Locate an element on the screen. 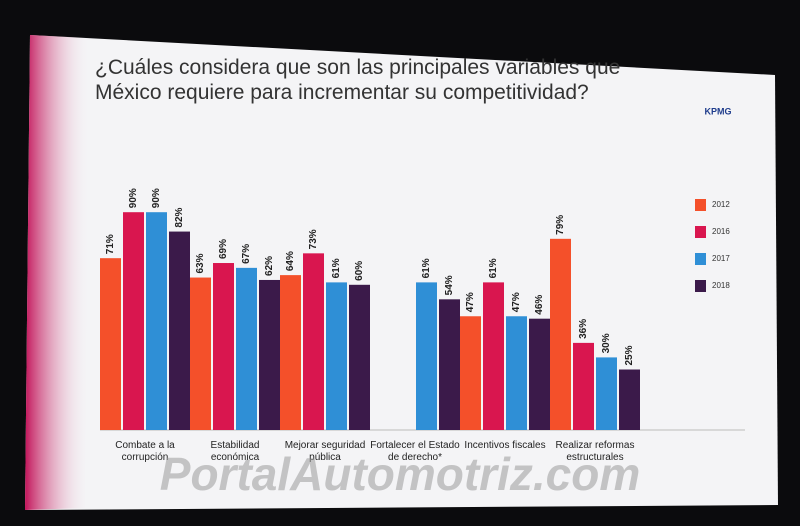 The image size is (800, 526). x-tick-label: Incentivos fiscales is located at coordinates (505, 445).